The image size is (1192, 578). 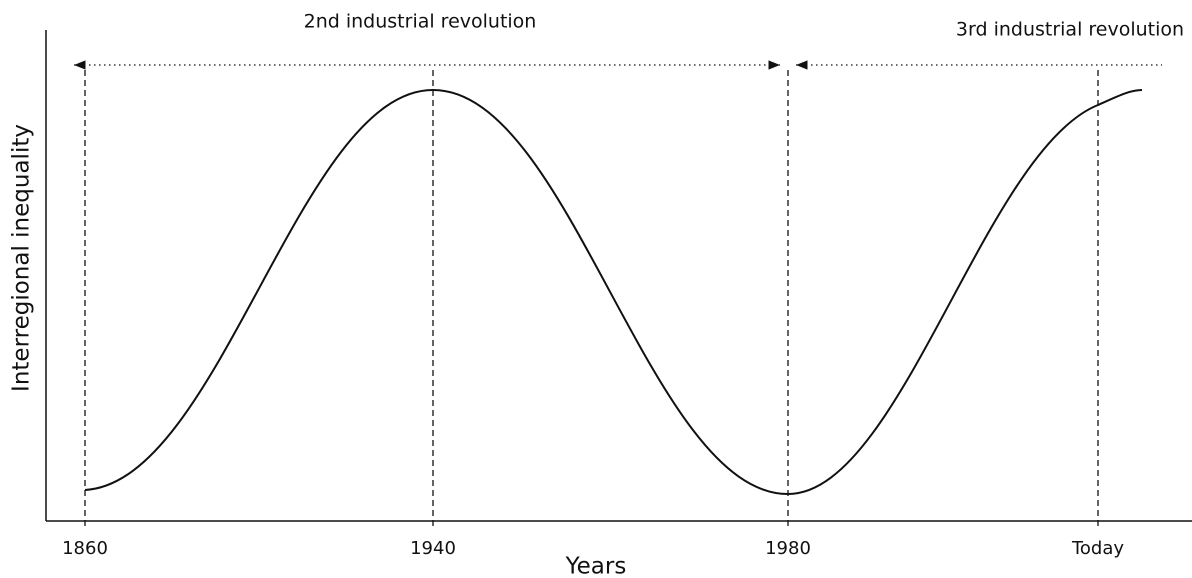 What do you see at coordinates (788, 548) in the screenshot?
I see `x-tick-label: 1980` at bounding box center [788, 548].